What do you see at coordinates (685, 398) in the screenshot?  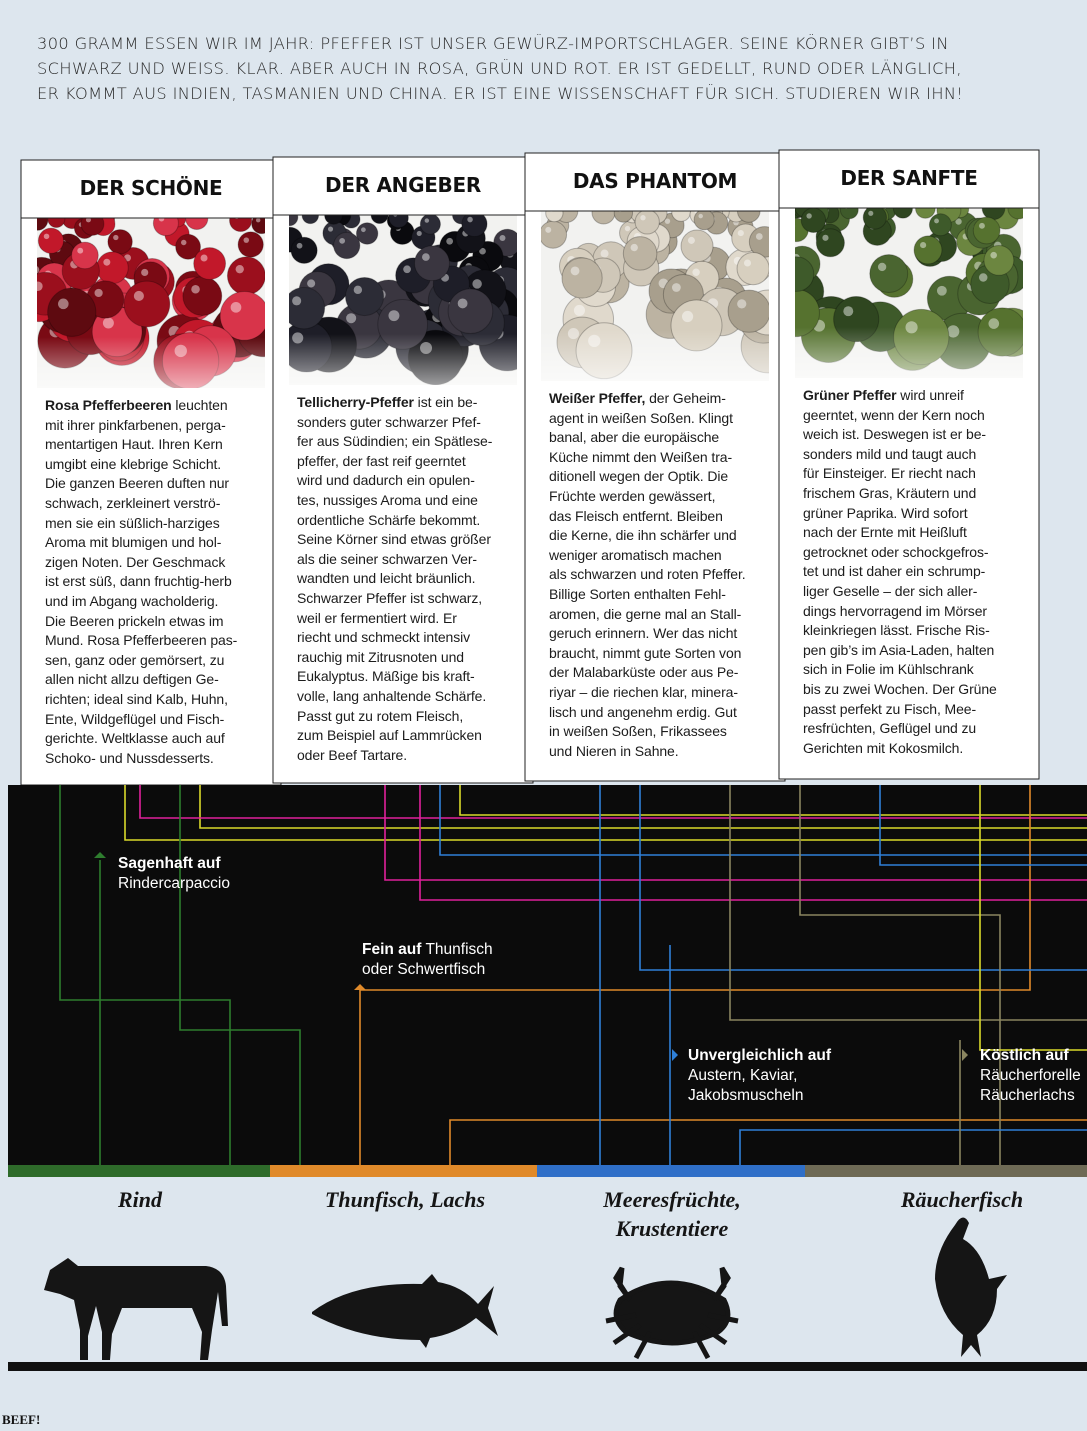 I see `card-text: der Geheim-` at bounding box center [685, 398].